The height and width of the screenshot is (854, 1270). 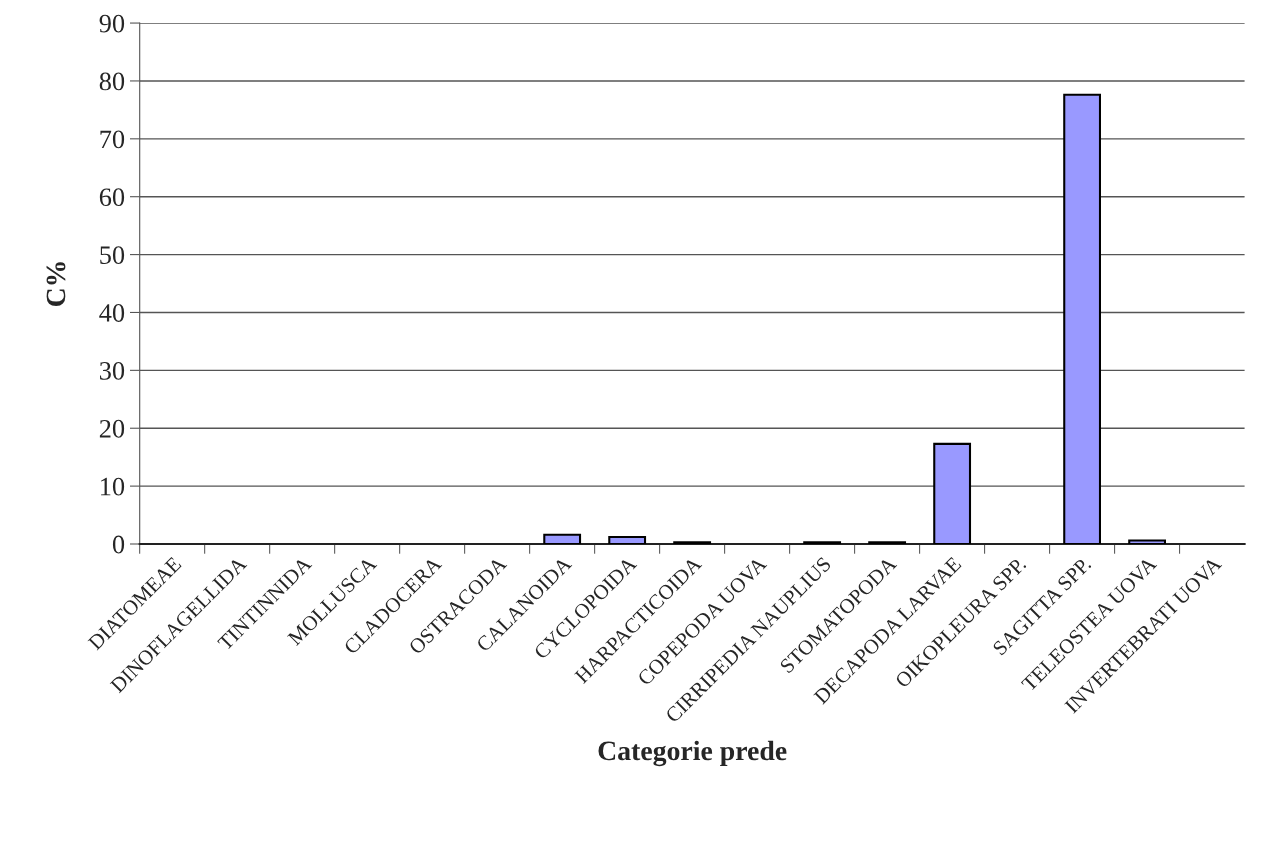 What do you see at coordinates (118, 544) in the screenshot?
I see `y-tick-label: 0` at bounding box center [118, 544].